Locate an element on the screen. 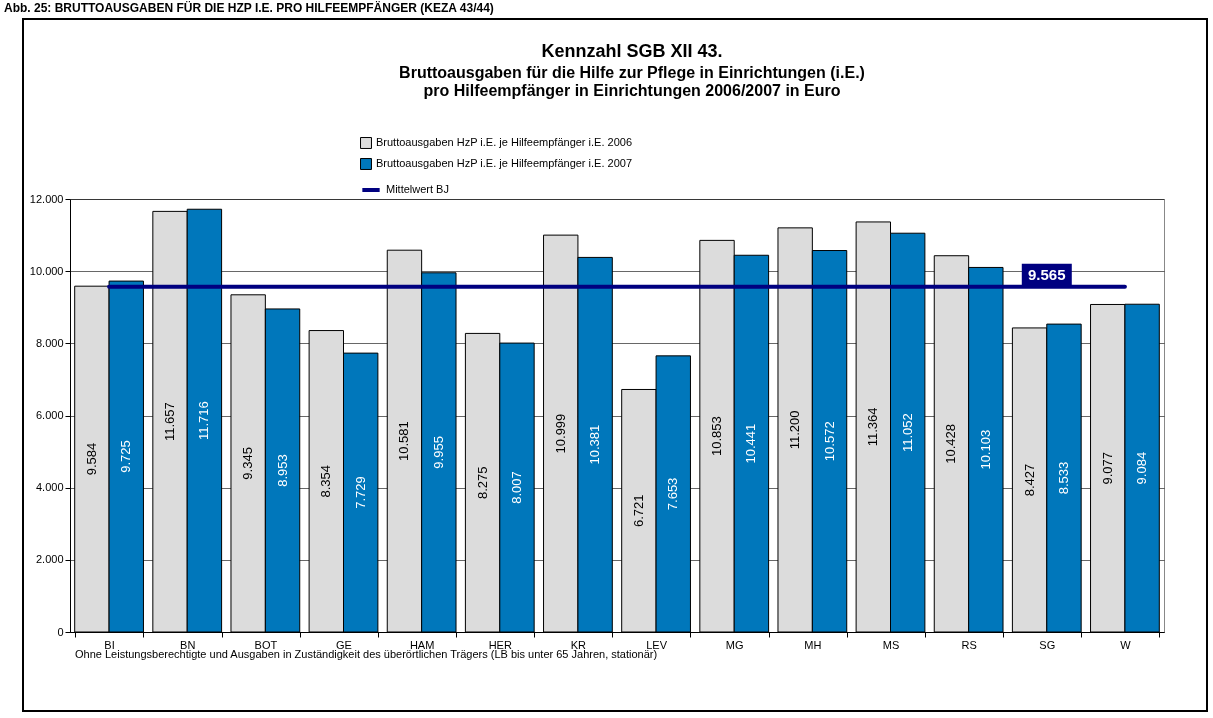  data-label: 9.565 is located at coordinates (1047, 274).